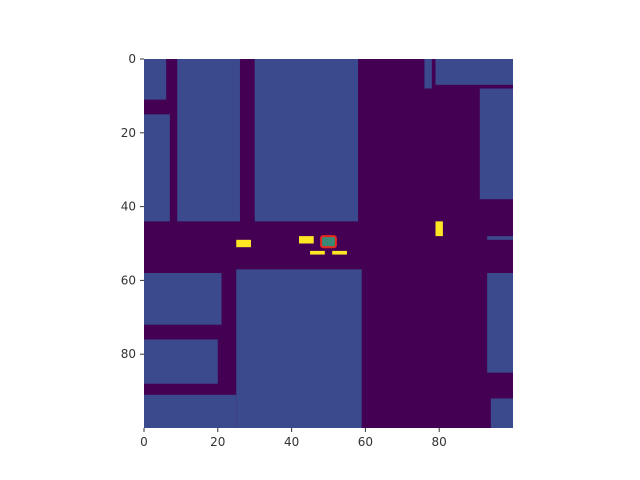  Describe the element at coordinates (500, 323) in the screenshot. I see `block-bottom-right-a` at that location.